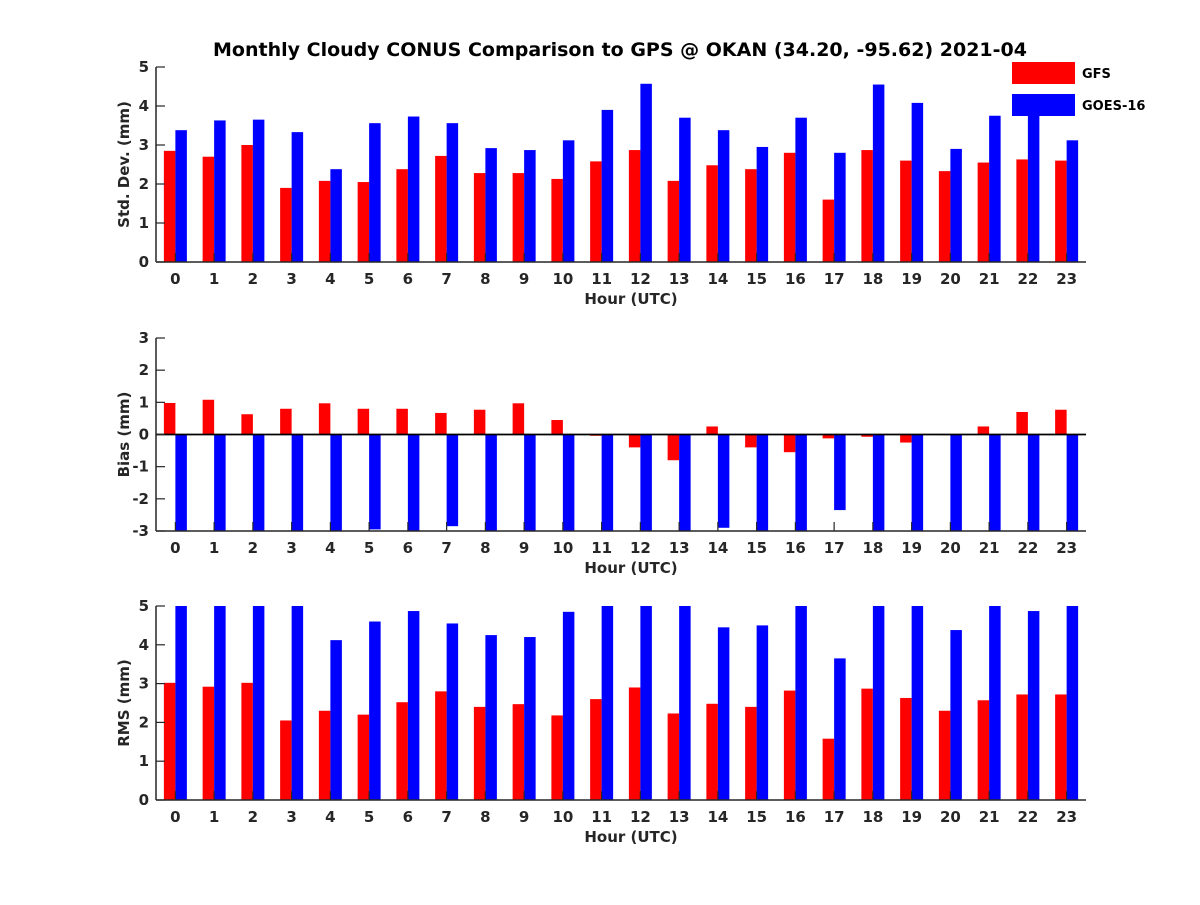 Image resolution: width=1200 pixels, height=905 pixels. Describe the element at coordinates (911, 548) in the screenshot. I see `x-tick-label: 19` at that location.